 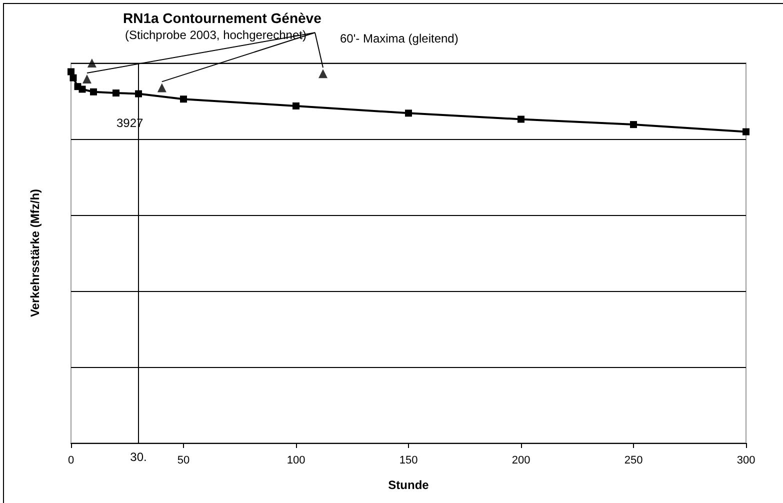 I want to click on x-tick-label: 200, so click(x=521, y=460).